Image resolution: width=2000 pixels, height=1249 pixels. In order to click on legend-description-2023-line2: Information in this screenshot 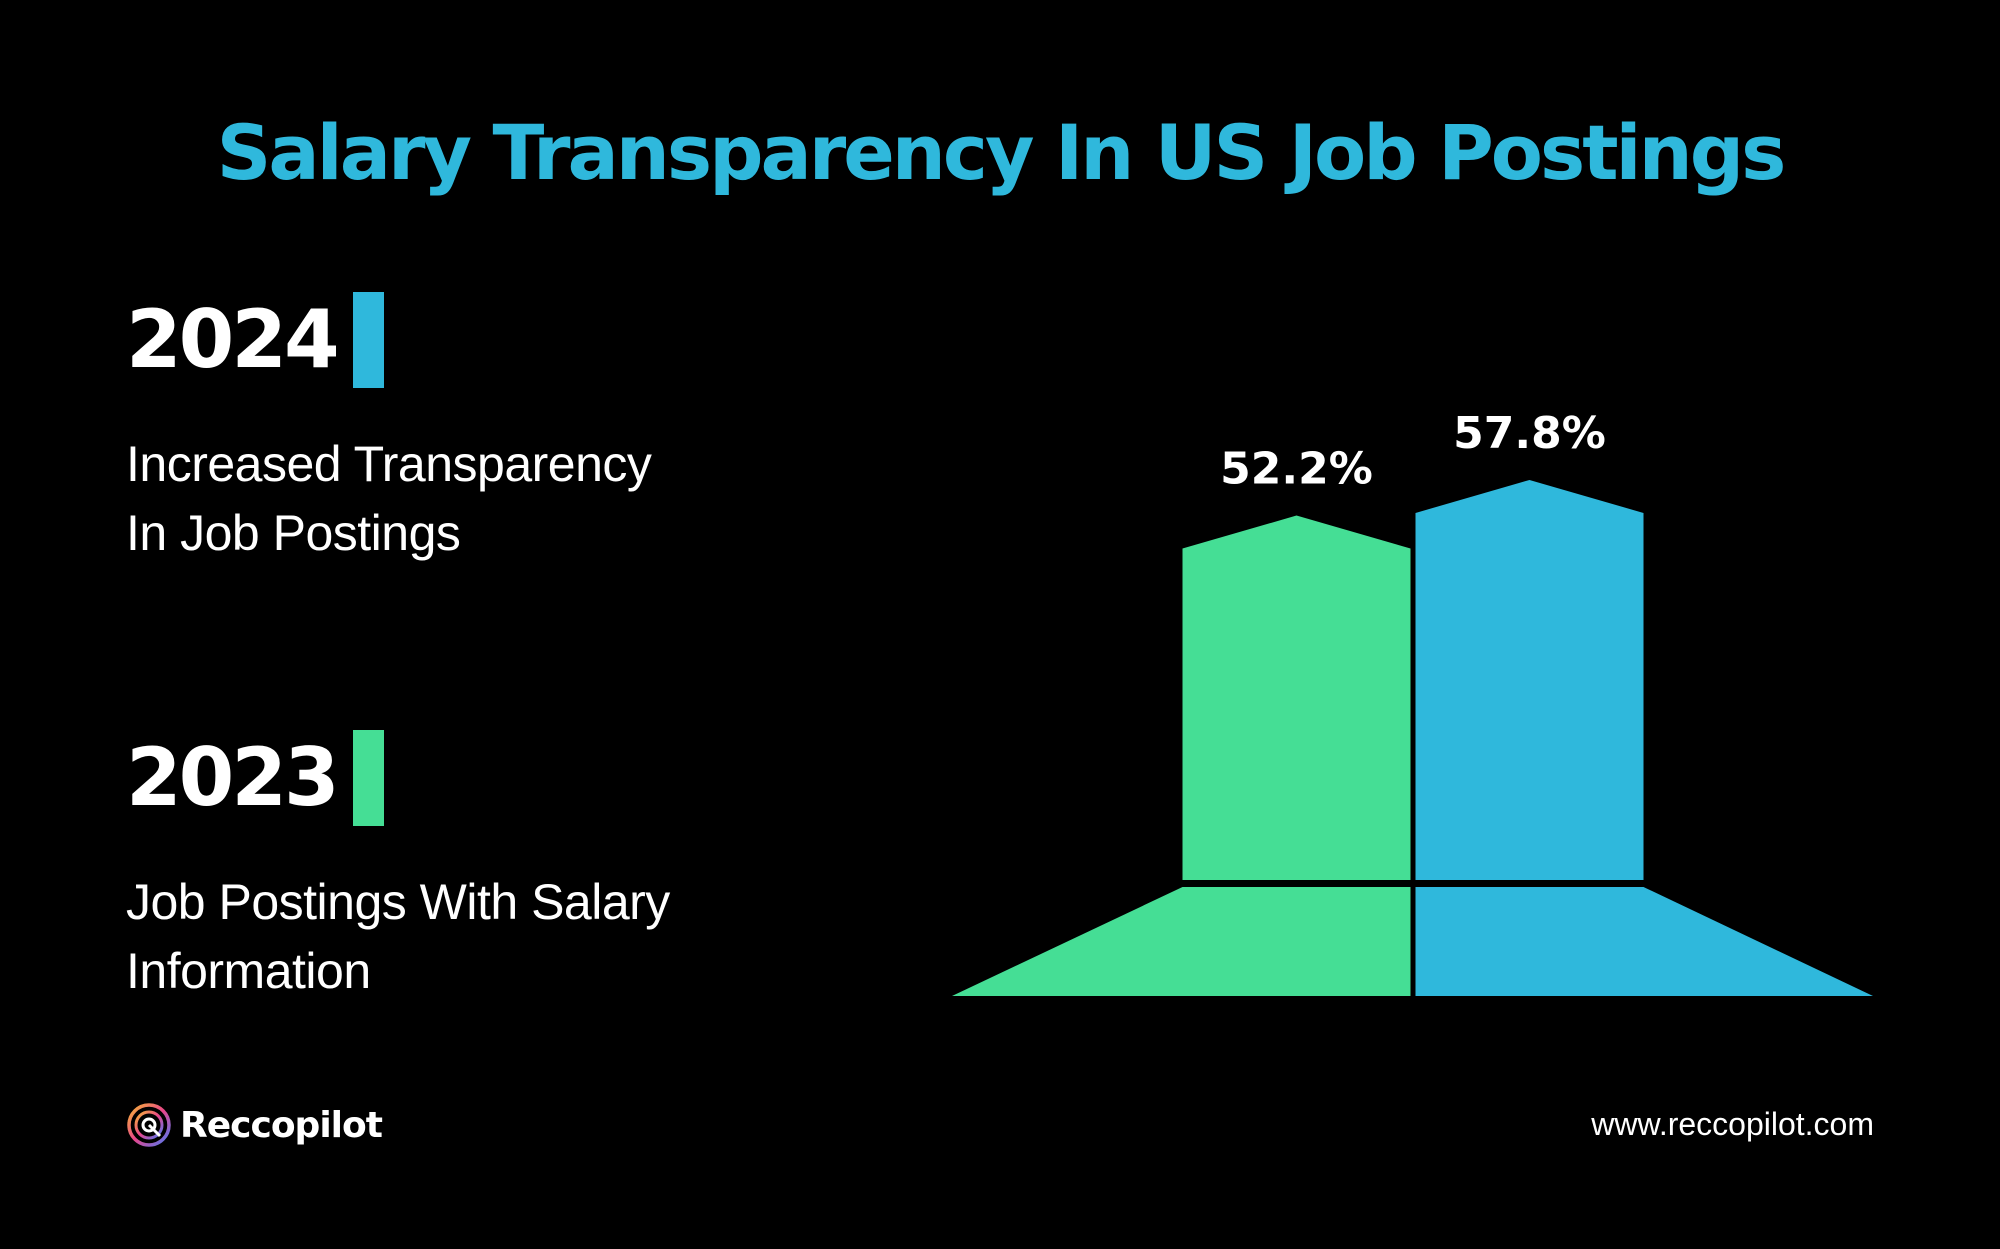, I will do `click(248, 971)`.